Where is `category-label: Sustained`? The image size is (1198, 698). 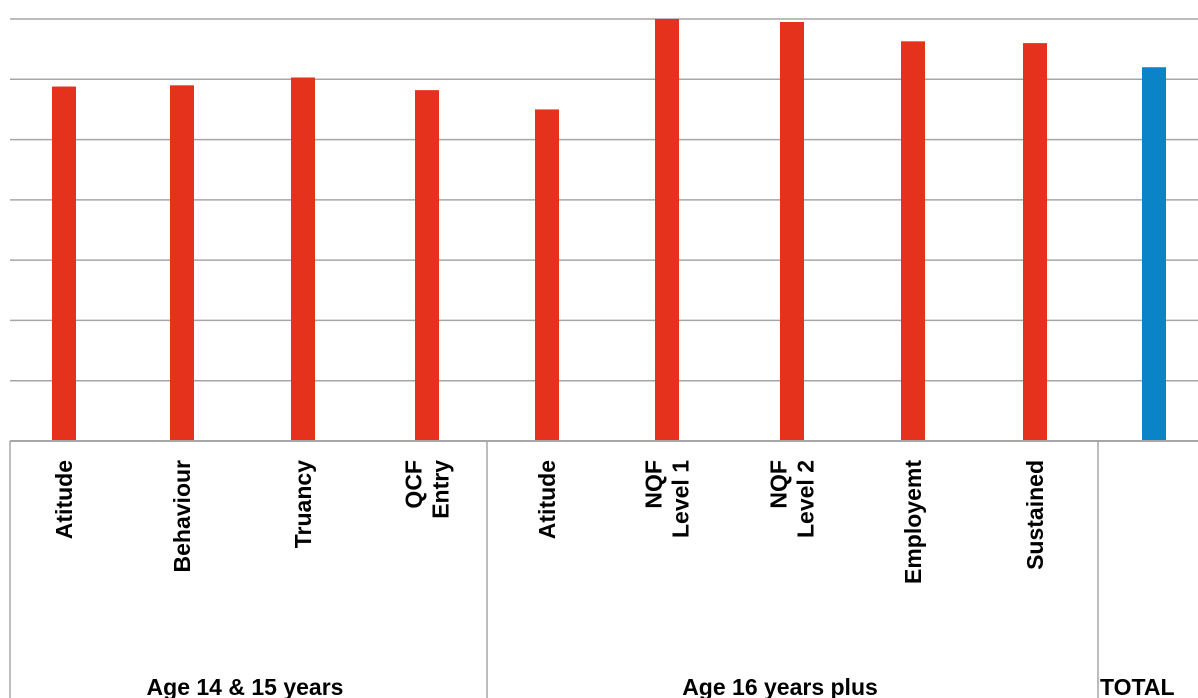
category-label: Sustained is located at coordinates (1035, 515).